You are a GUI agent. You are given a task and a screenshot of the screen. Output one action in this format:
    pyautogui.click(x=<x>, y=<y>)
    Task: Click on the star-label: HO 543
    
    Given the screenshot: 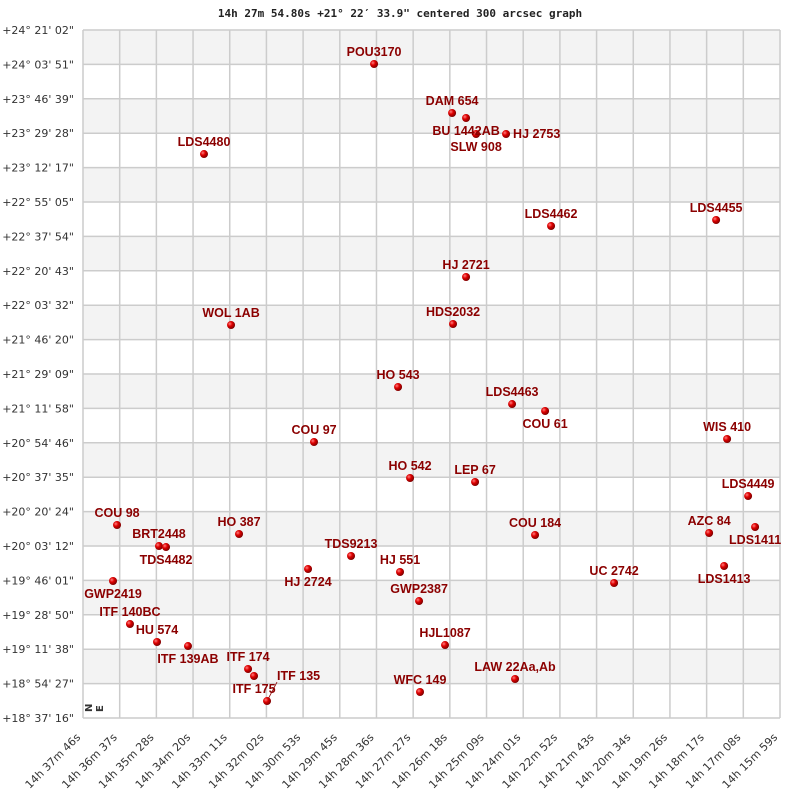 What is the action you would take?
    pyautogui.click(x=398, y=375)
    